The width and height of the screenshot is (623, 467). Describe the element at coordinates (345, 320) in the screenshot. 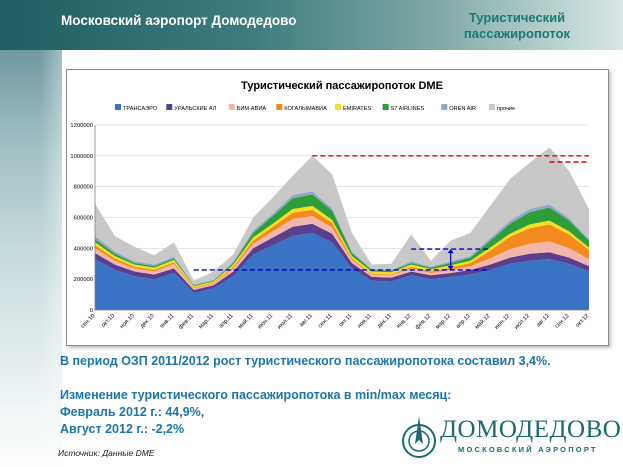

I see `x-tick-label: окт.11` at that location.